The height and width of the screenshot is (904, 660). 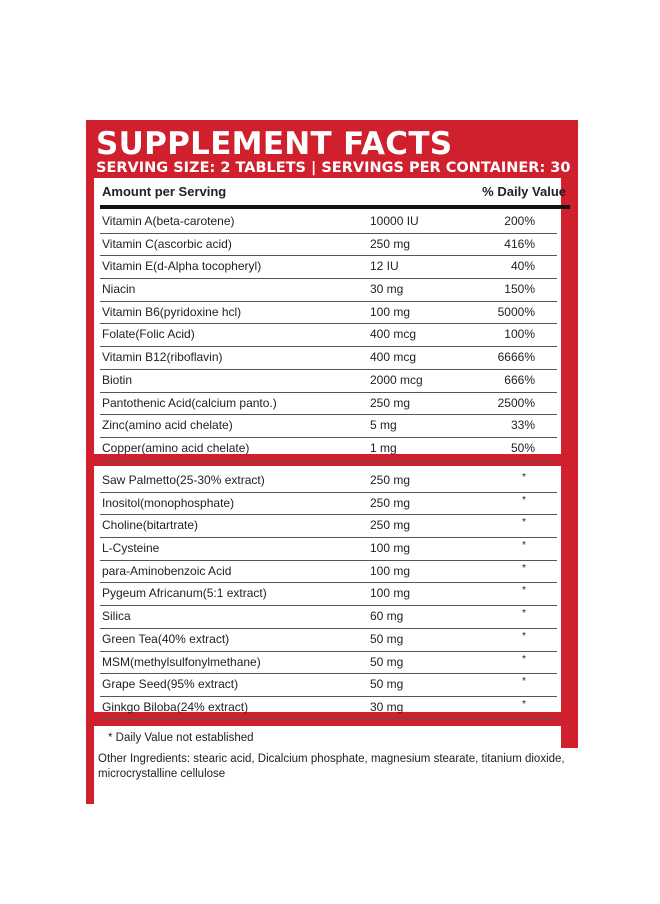 I want to click on daily-value: 2500%, so click(x=516, y=402).